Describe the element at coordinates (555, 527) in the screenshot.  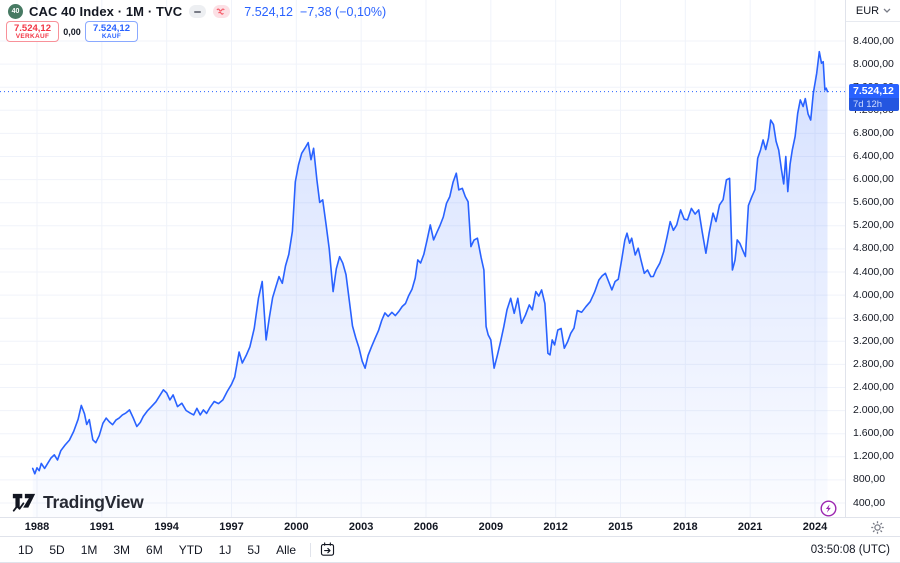
I see `year-tick-label: 2012` at that location.